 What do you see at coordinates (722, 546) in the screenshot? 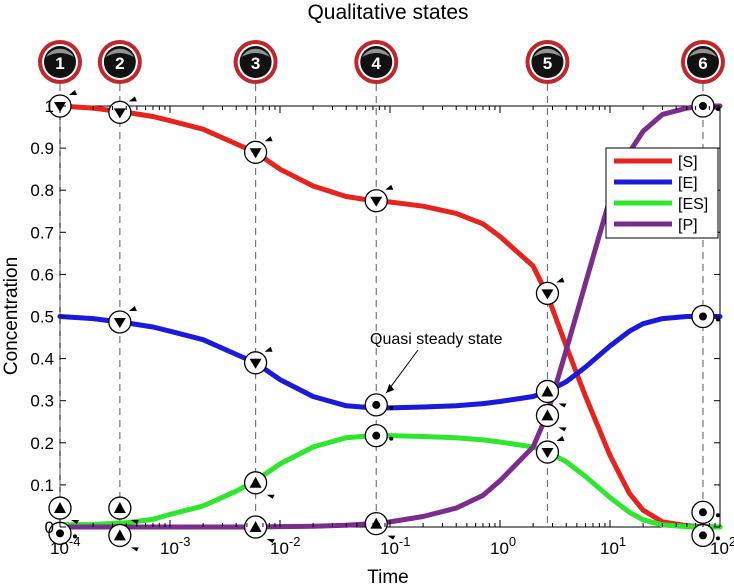
I see `x-tick-label: 10²` at bounding box center [722, 546].